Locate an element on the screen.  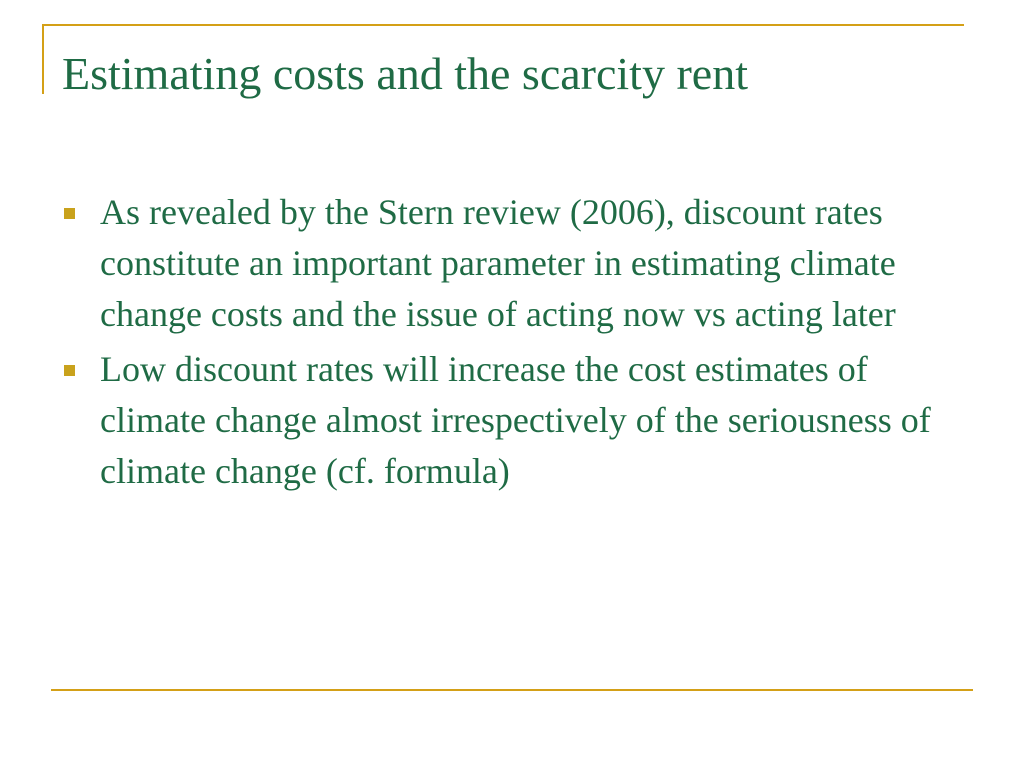
frame-left-line is located at coordinates (43, 59).